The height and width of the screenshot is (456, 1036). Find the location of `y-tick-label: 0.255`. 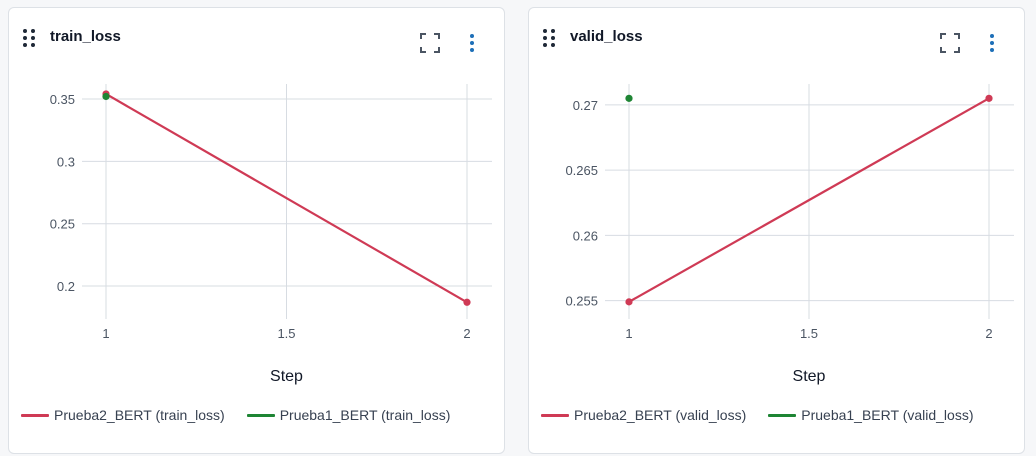

y-tick-label: 0.255 is located at coordinates (581, 301).